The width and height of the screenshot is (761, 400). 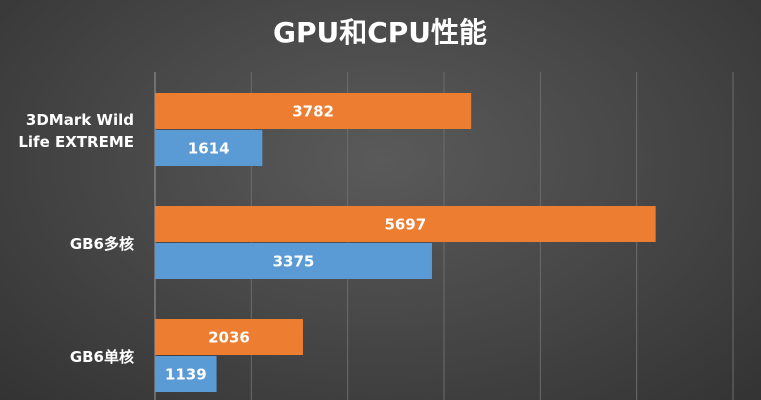 I want to click on value-label: 1139, so click(x=186, y=375).